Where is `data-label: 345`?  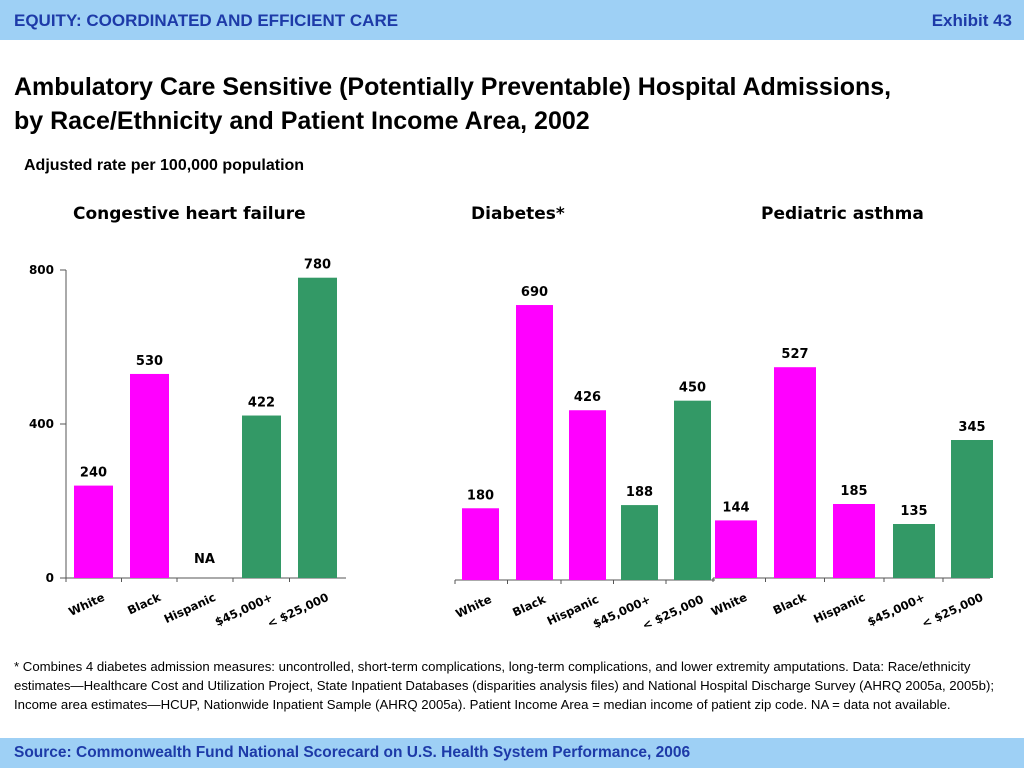 data-label: 345 is located at coordinates (971, 427).